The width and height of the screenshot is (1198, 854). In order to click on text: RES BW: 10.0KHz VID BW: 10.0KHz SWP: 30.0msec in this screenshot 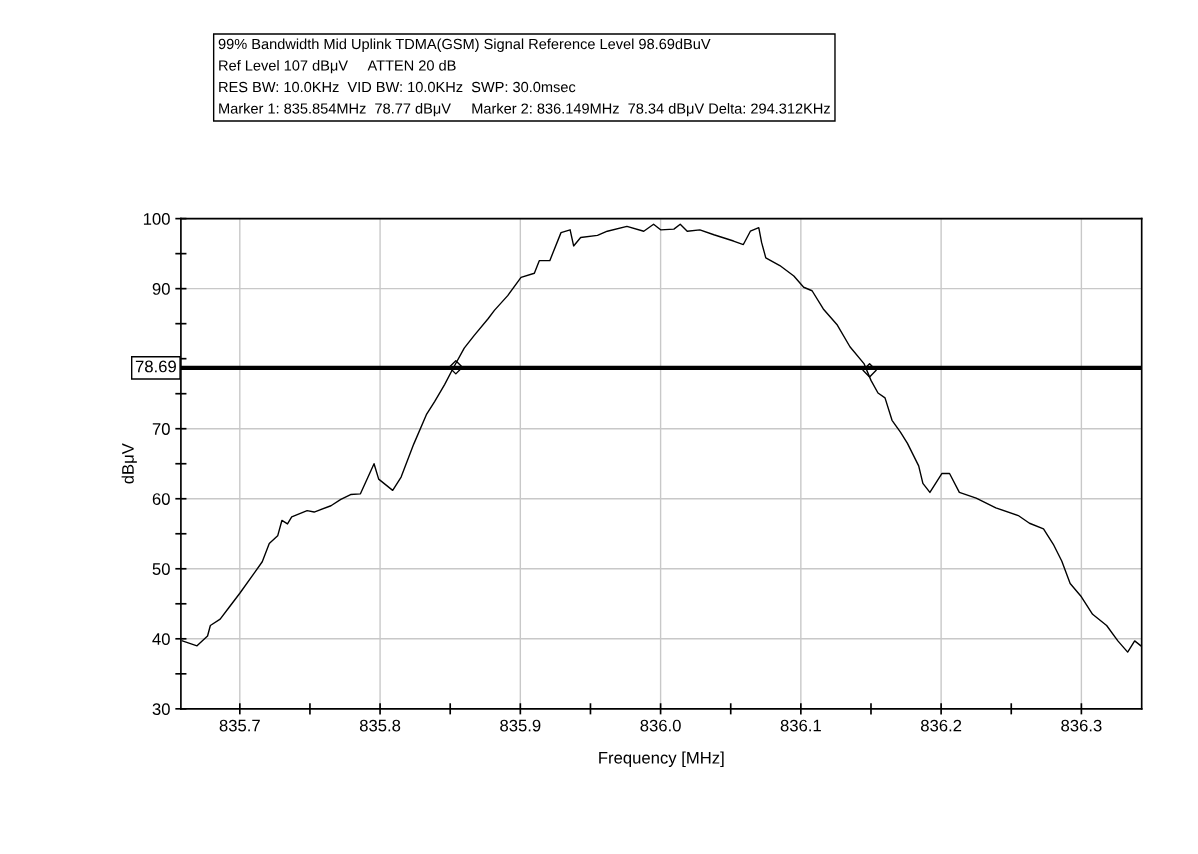, I will do `click(397, 87)`.